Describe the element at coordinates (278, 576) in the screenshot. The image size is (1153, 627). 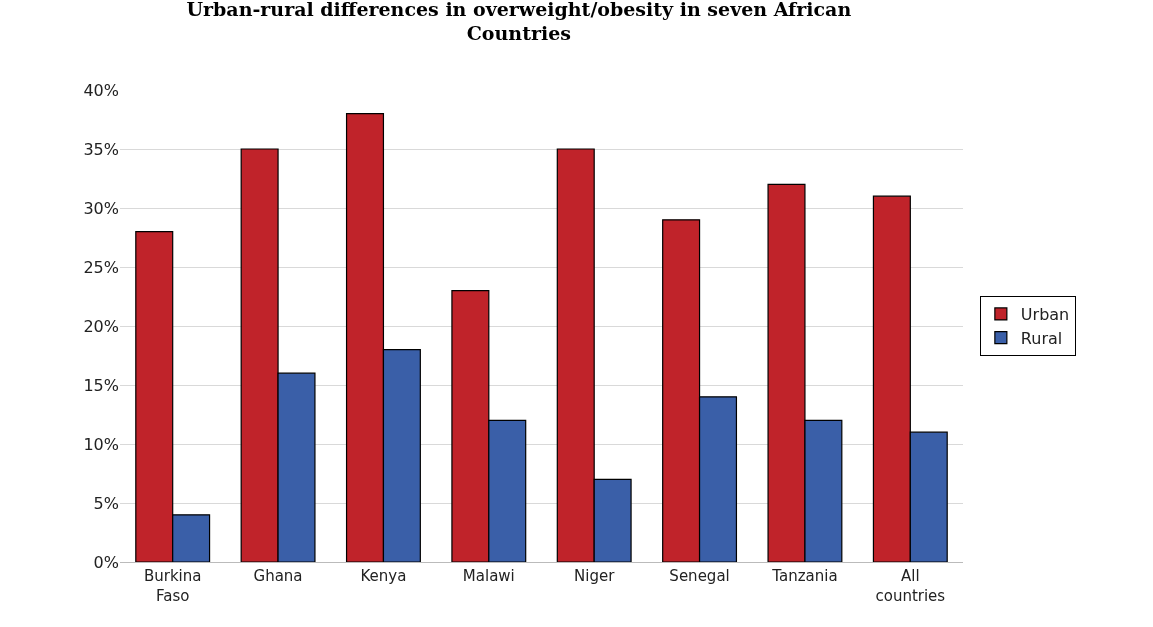
I see `x-tick-label: Ghana` at that location.